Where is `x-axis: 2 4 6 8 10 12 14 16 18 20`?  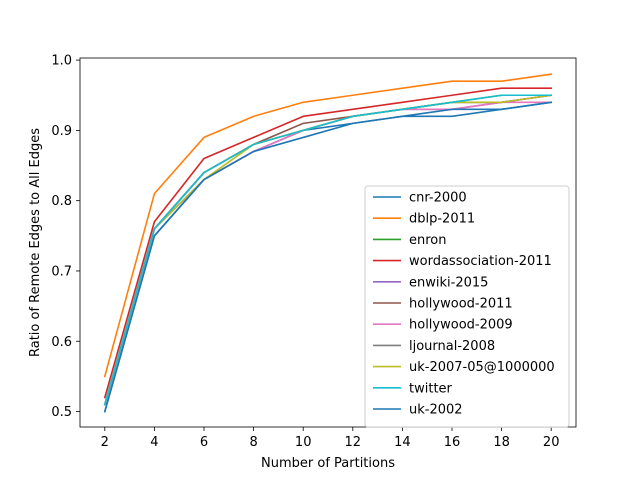 x-axis: 2 4 6 8 10 12 14 16 18 20 is located at coordinates (330, 438).